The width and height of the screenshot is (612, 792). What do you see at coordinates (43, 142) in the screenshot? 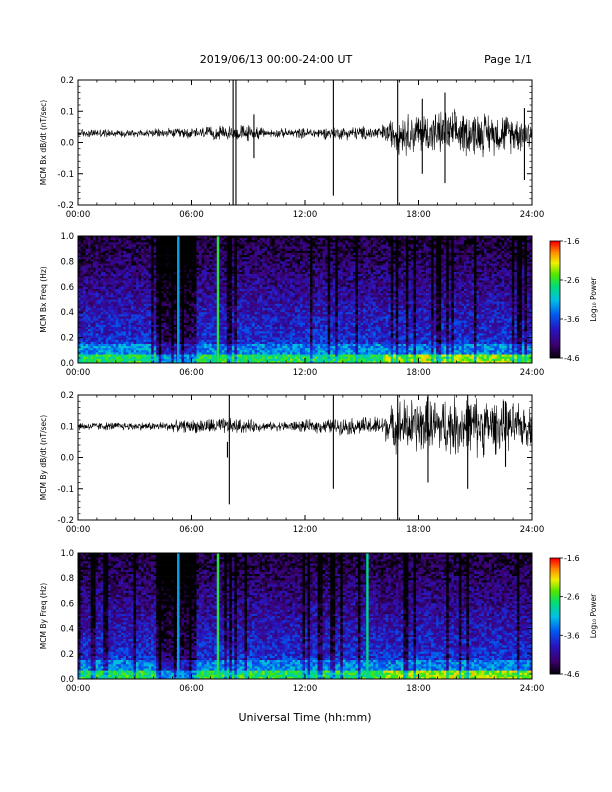
I see `y-axis-label: MCM Bx dB/dt (nT/sec)` at bounding box center [43, 142].